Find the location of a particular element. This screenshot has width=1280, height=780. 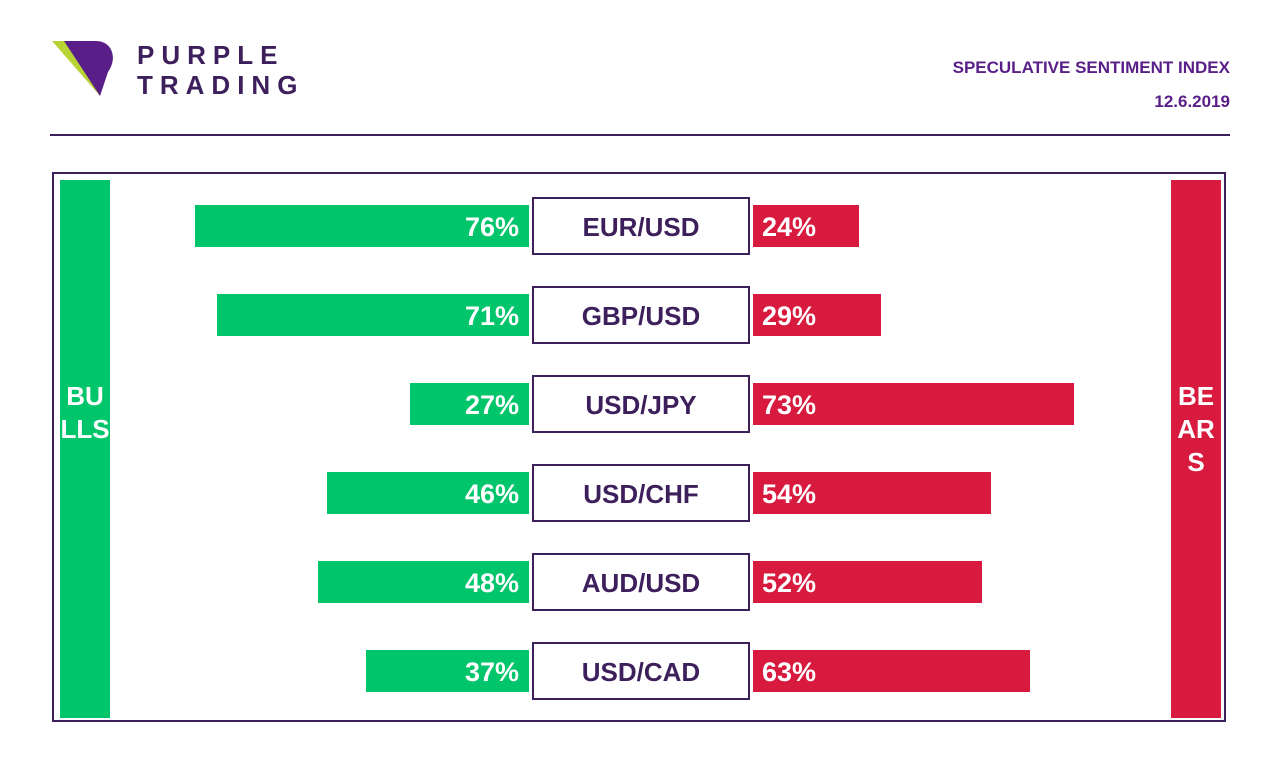

bulls-bar: 27% is located at coordinates (469, 404).